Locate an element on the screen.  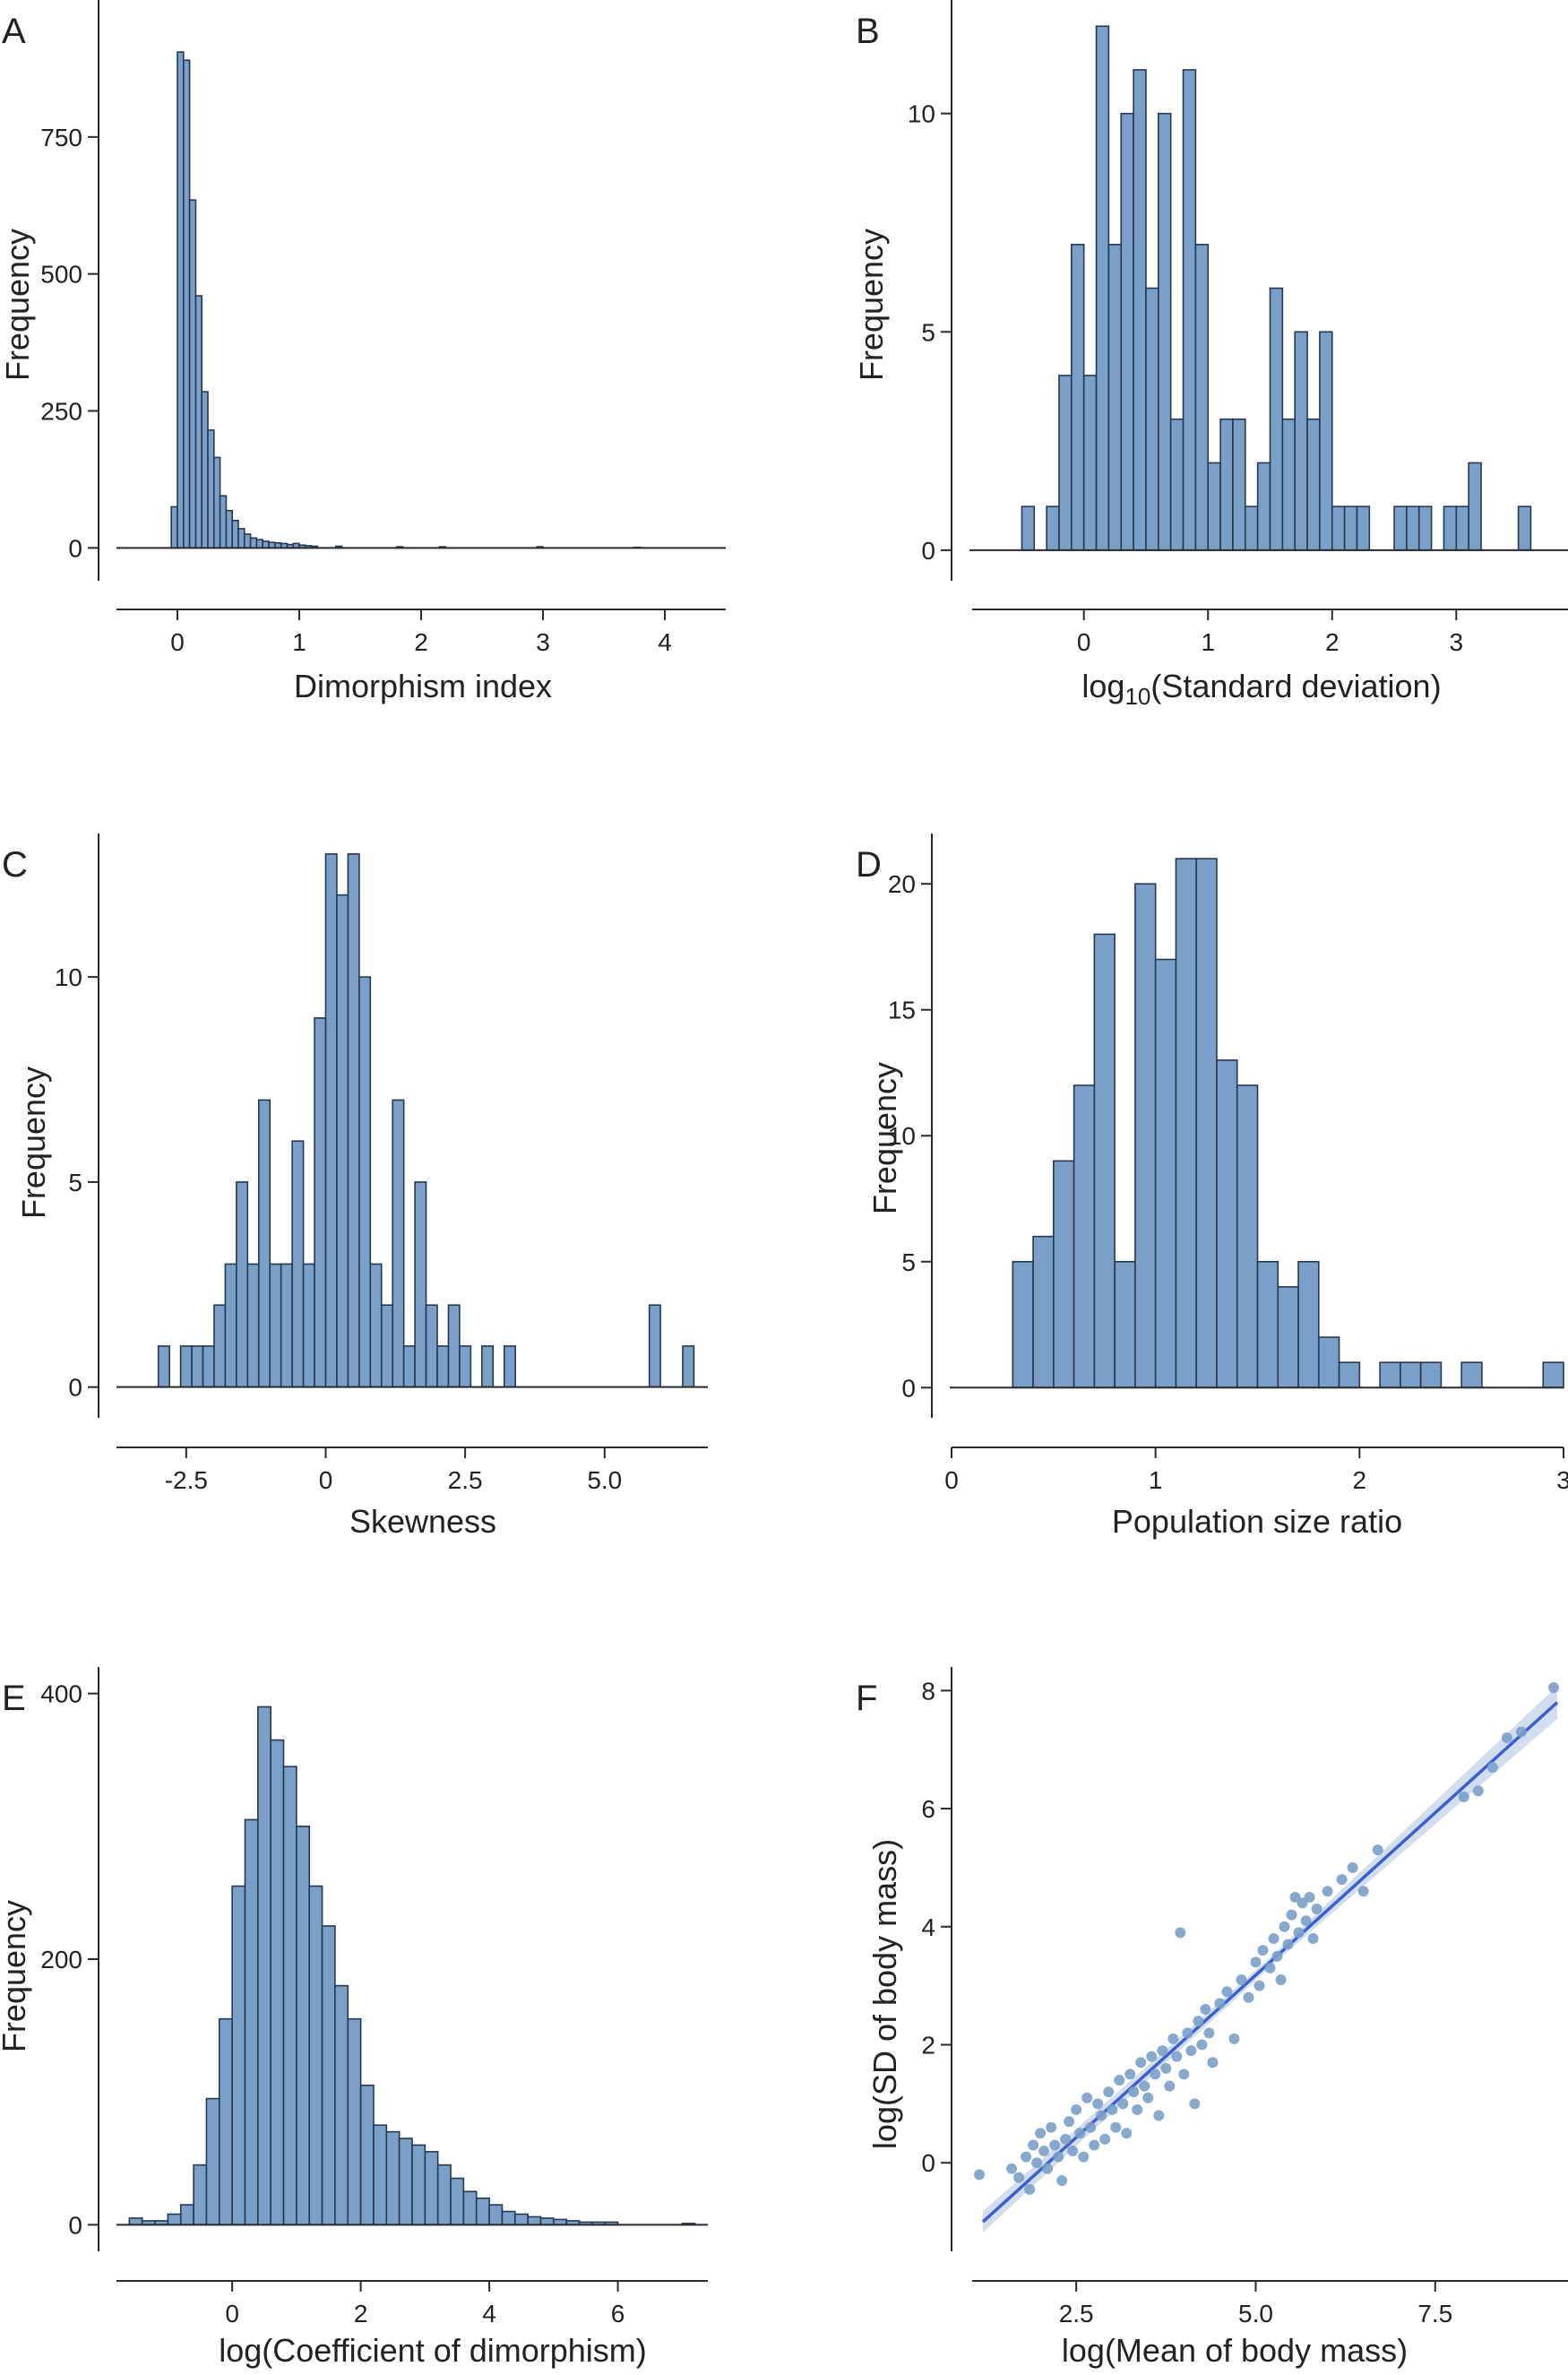
panel-f-x-tick-label: 7.5 is located at coordinates (1434, 2314).